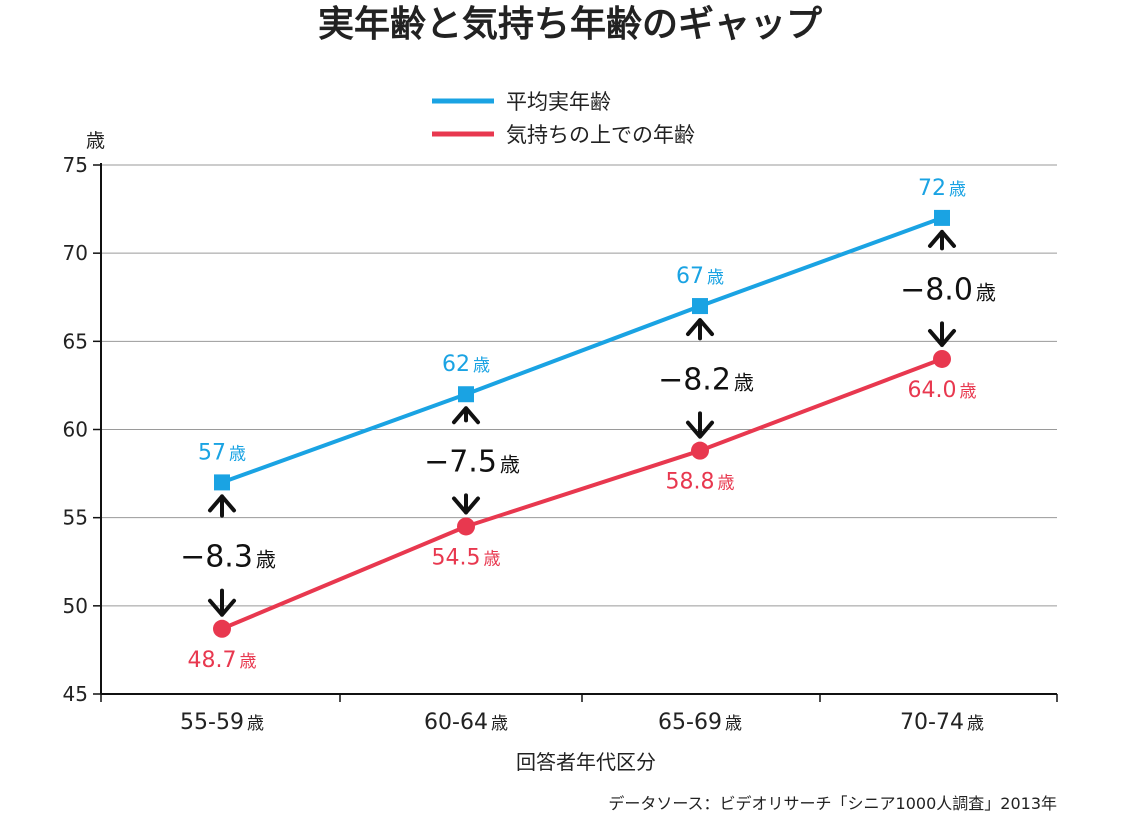 The width and height of the screenshot is (1140, 817). I want to click on x-tick-label: 60-64 歳, so click(466, 722).